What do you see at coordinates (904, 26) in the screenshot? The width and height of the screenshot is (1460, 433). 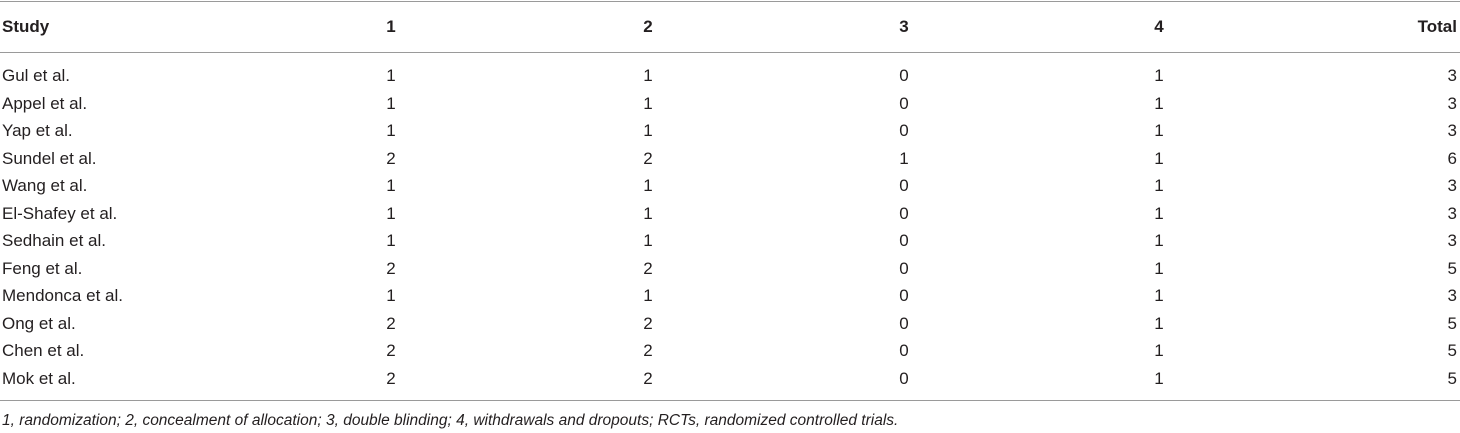 I see `header-cell: 3` at bounding box center [904, 26].